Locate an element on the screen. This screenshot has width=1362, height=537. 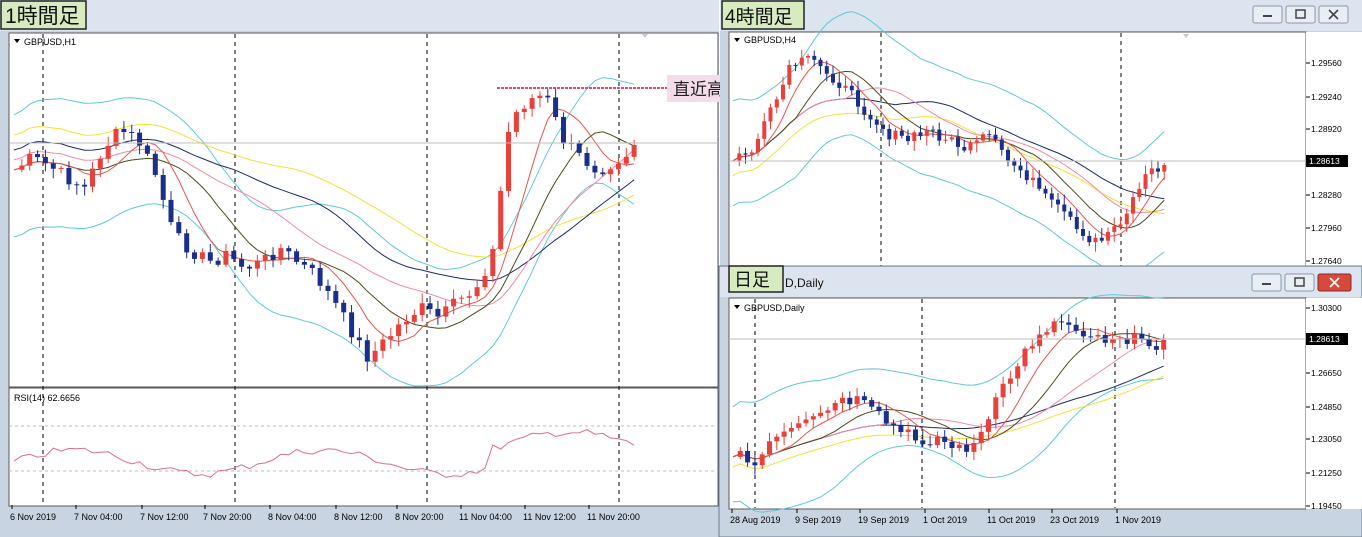
daily-ytick-label: 1.24850 is located at coordinates (1326, 407).